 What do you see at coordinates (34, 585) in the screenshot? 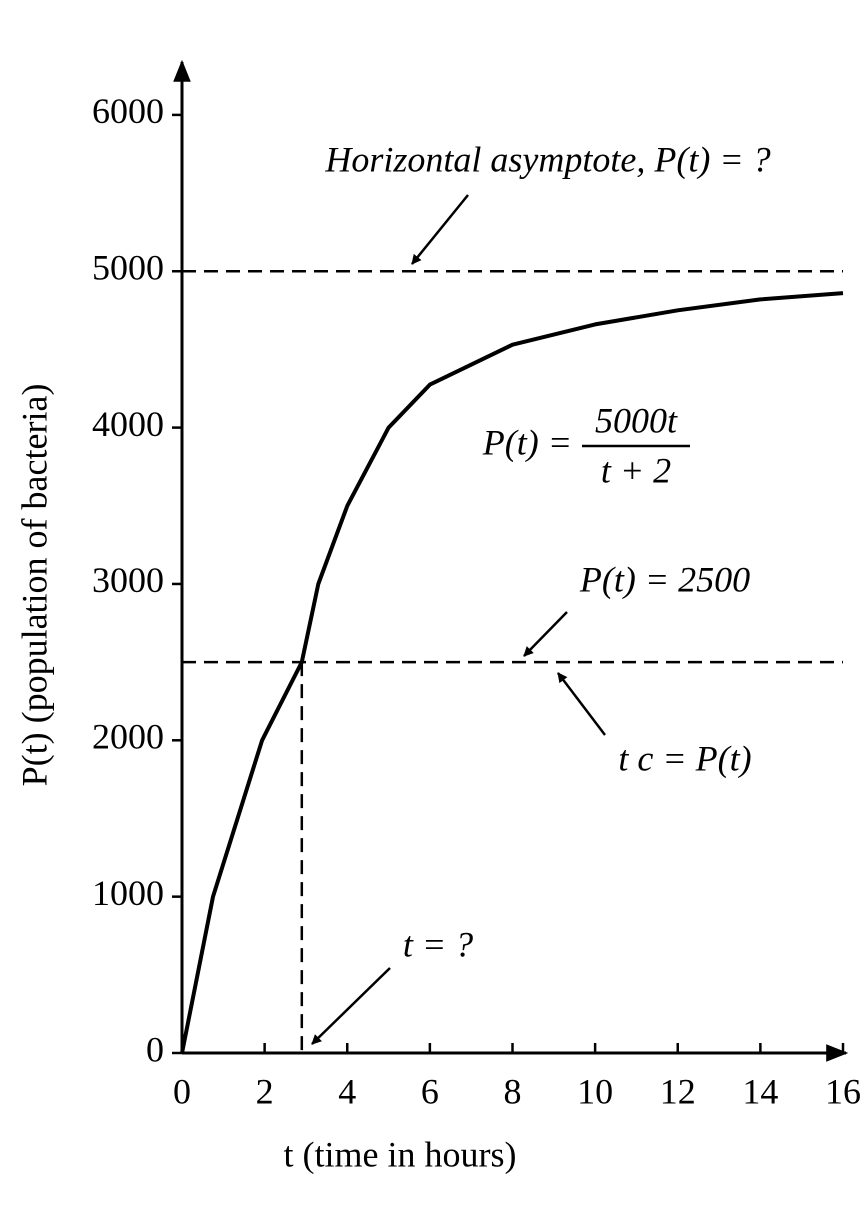
I see `y-axis-label: P(t) (population of bacteria)` at bounding box center [34, 585].